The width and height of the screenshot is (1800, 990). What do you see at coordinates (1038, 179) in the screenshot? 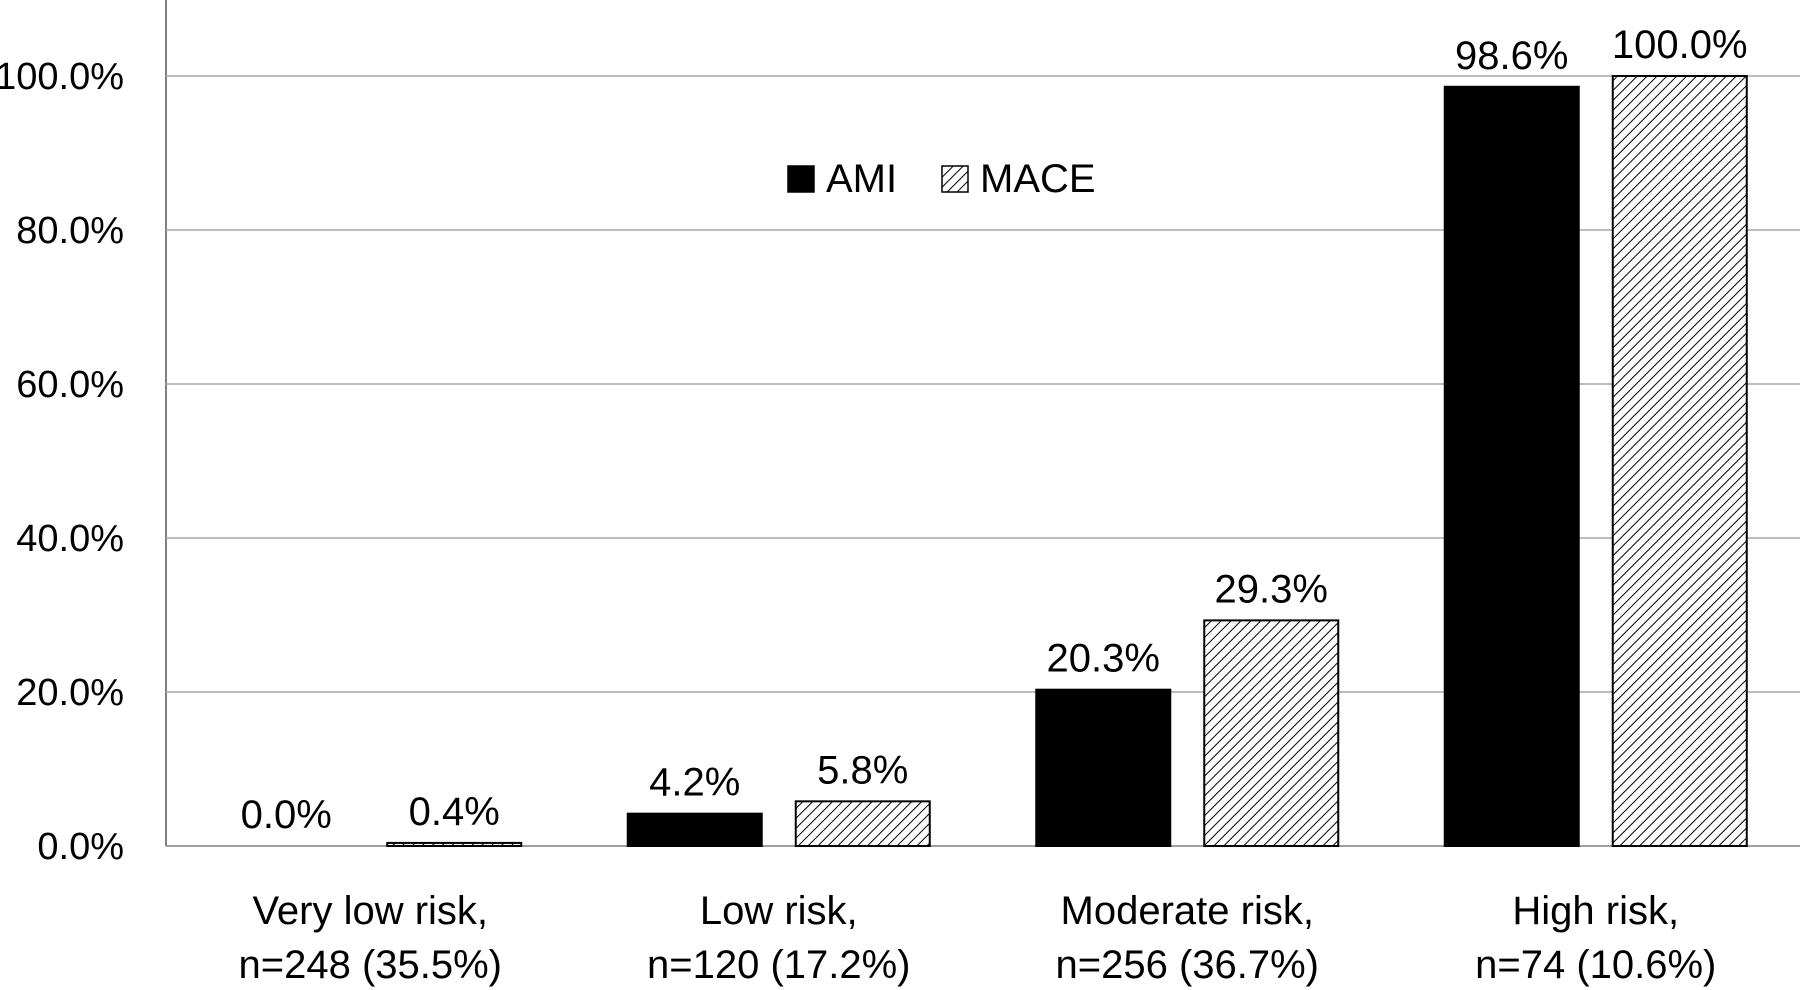
I see `legend-label-mace: MACE` at bounding box center [1038, 179].